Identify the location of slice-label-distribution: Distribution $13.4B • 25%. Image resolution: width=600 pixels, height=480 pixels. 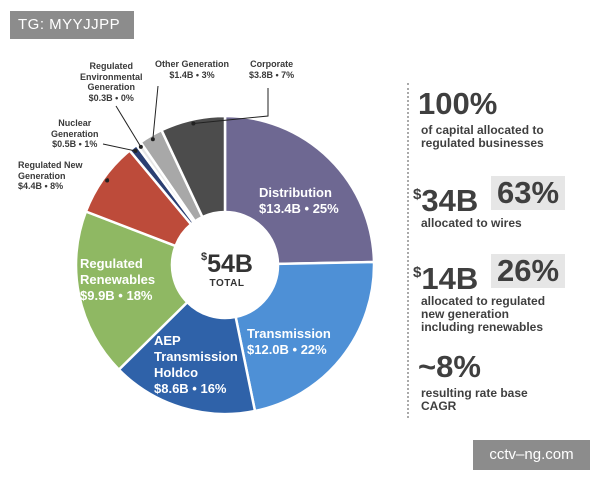
(299, 201).